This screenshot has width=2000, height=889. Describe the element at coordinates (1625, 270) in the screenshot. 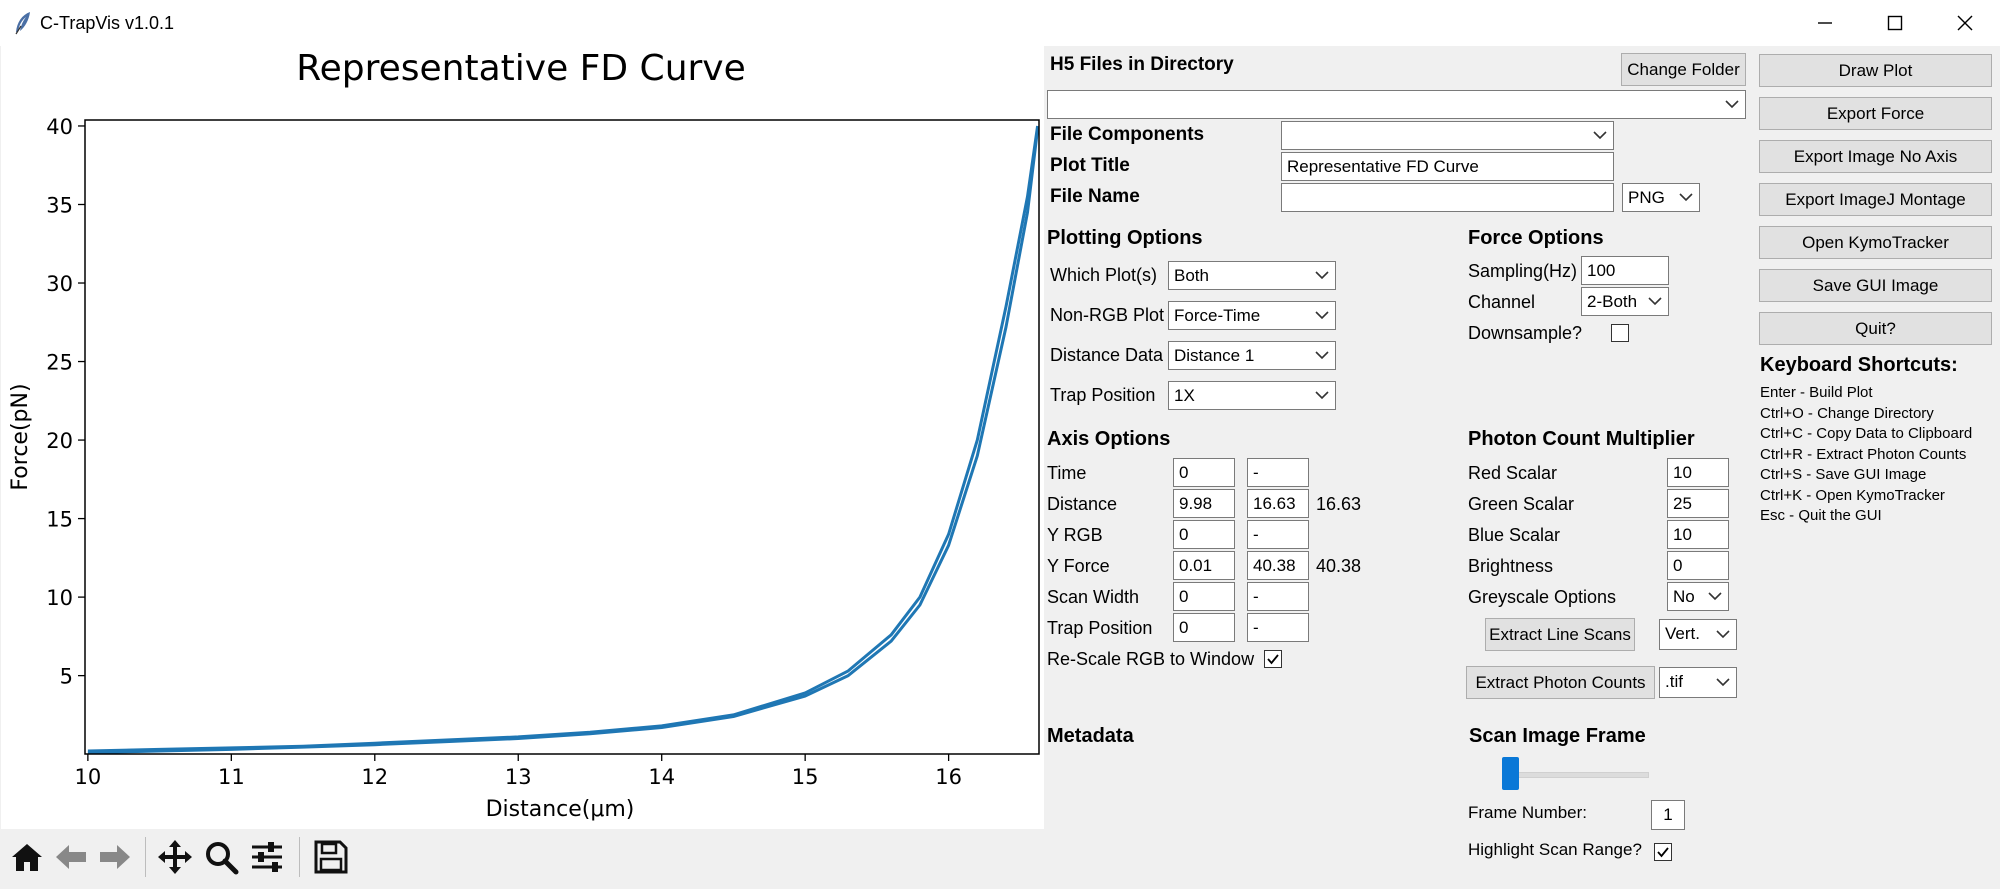

I see `sampling-input: 100` at that location.